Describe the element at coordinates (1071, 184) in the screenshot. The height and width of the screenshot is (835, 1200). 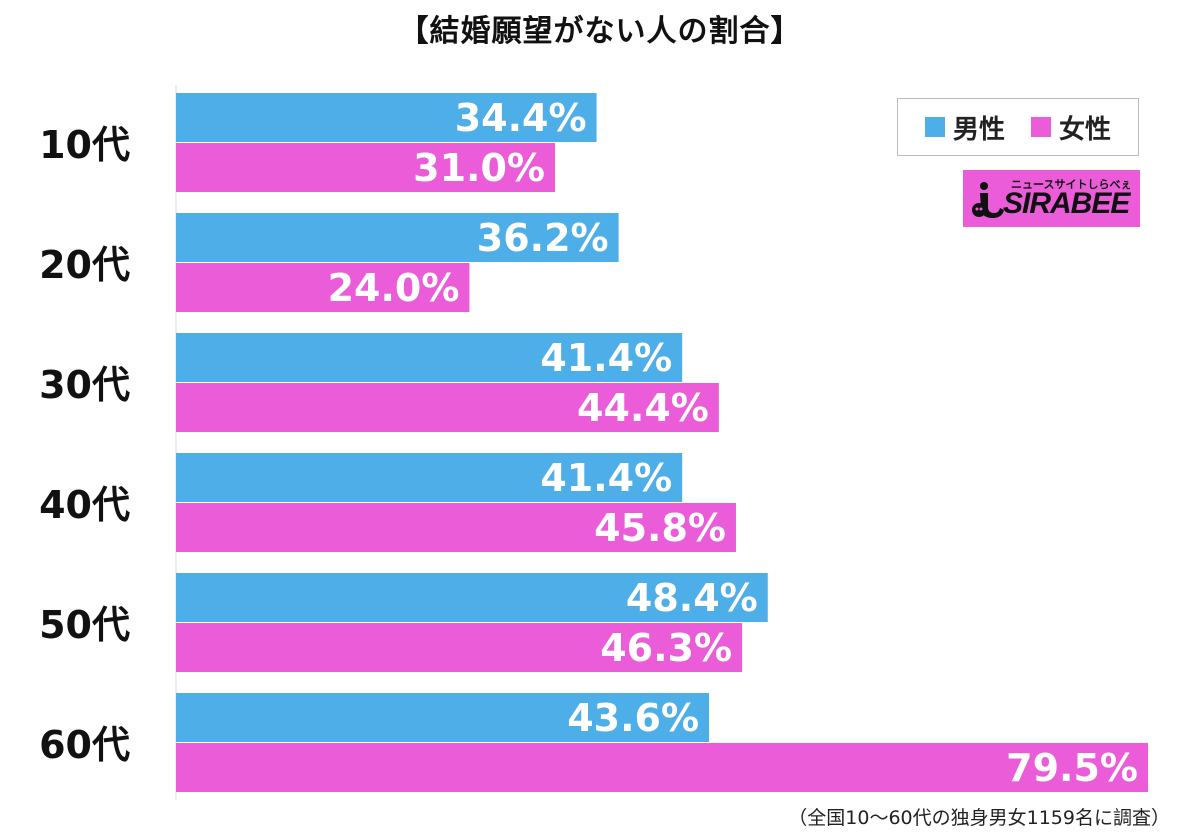
I see `logo-tagline: ニュースサイトしらべぇ` at that location.